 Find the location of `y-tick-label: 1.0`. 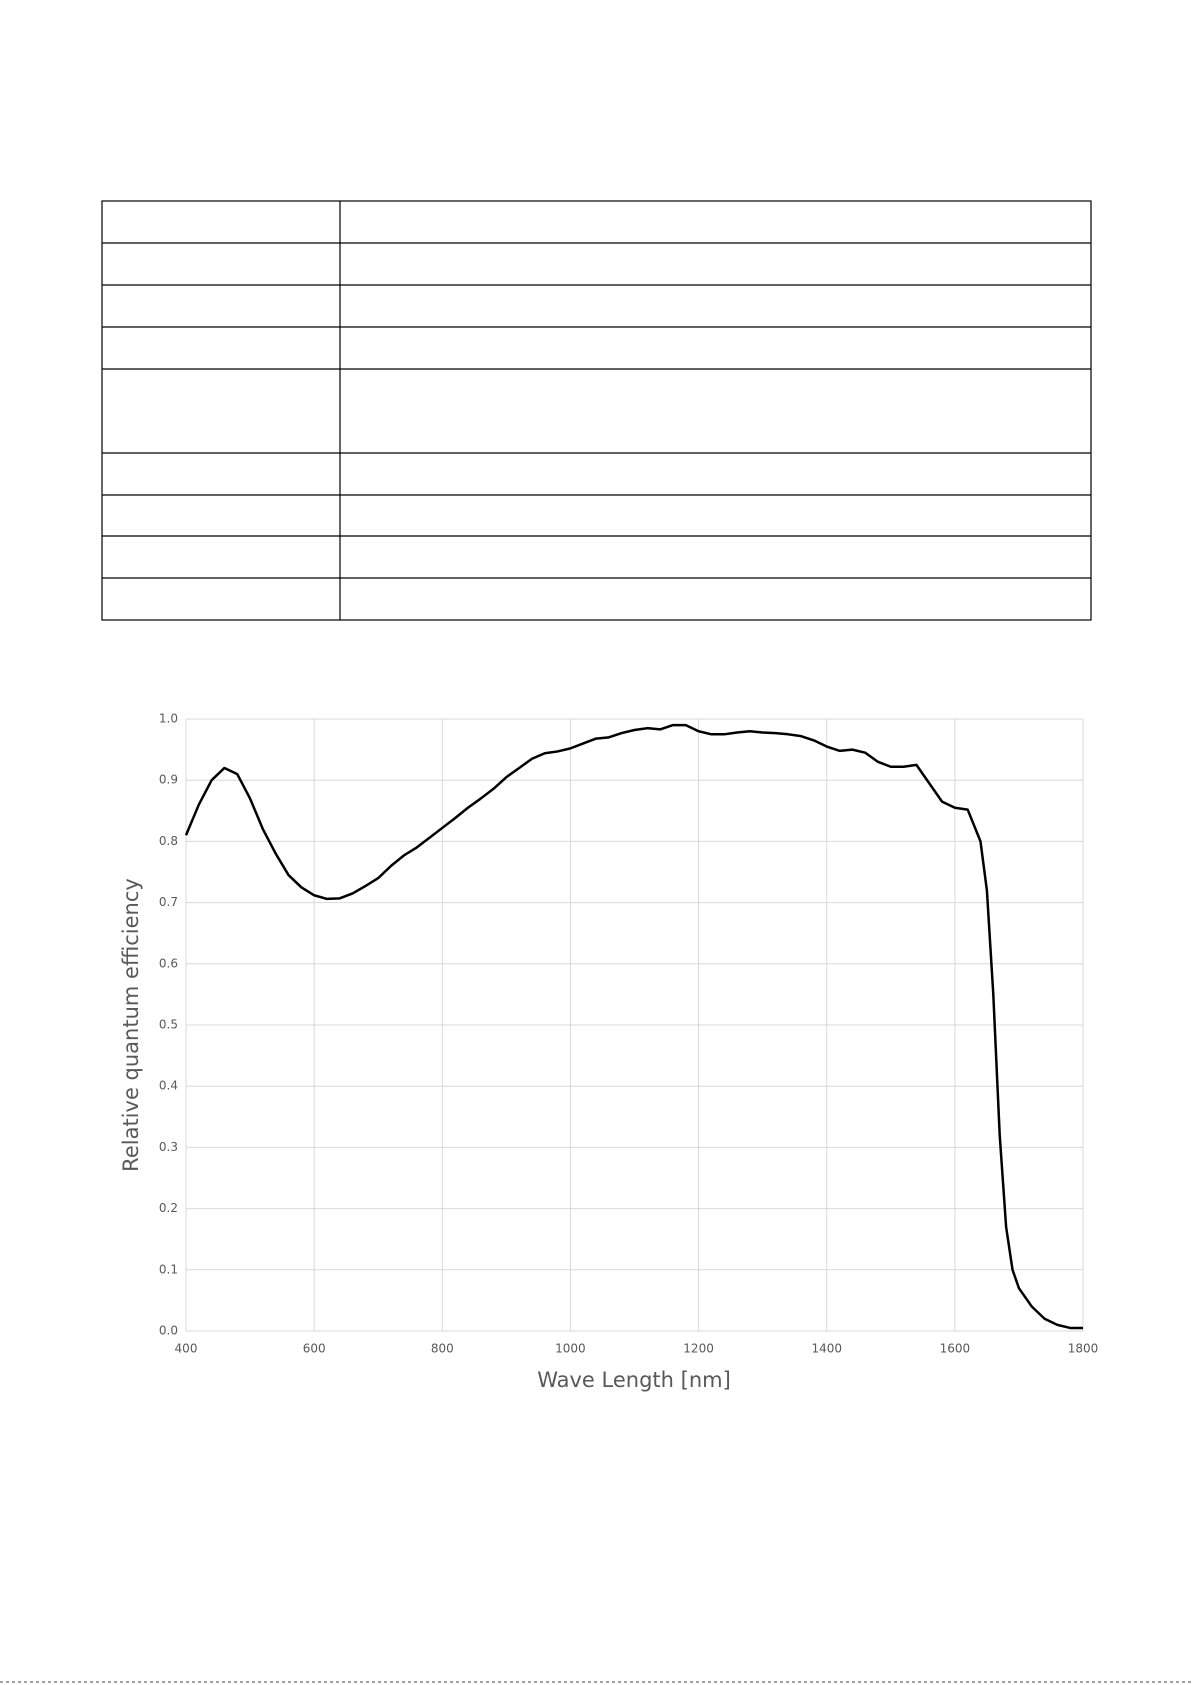

y-tick-label: 1.0 is located at coordinates (168, 719).